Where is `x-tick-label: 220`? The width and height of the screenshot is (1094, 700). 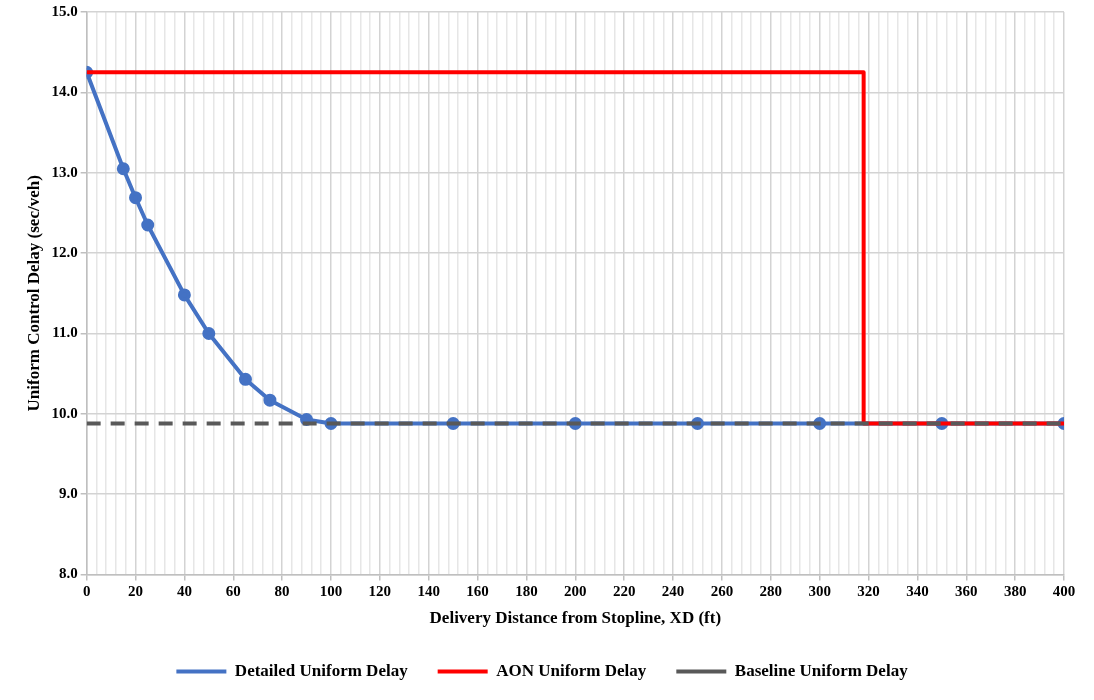 x-tick-label: 220 is located at coordinates (624, 591).